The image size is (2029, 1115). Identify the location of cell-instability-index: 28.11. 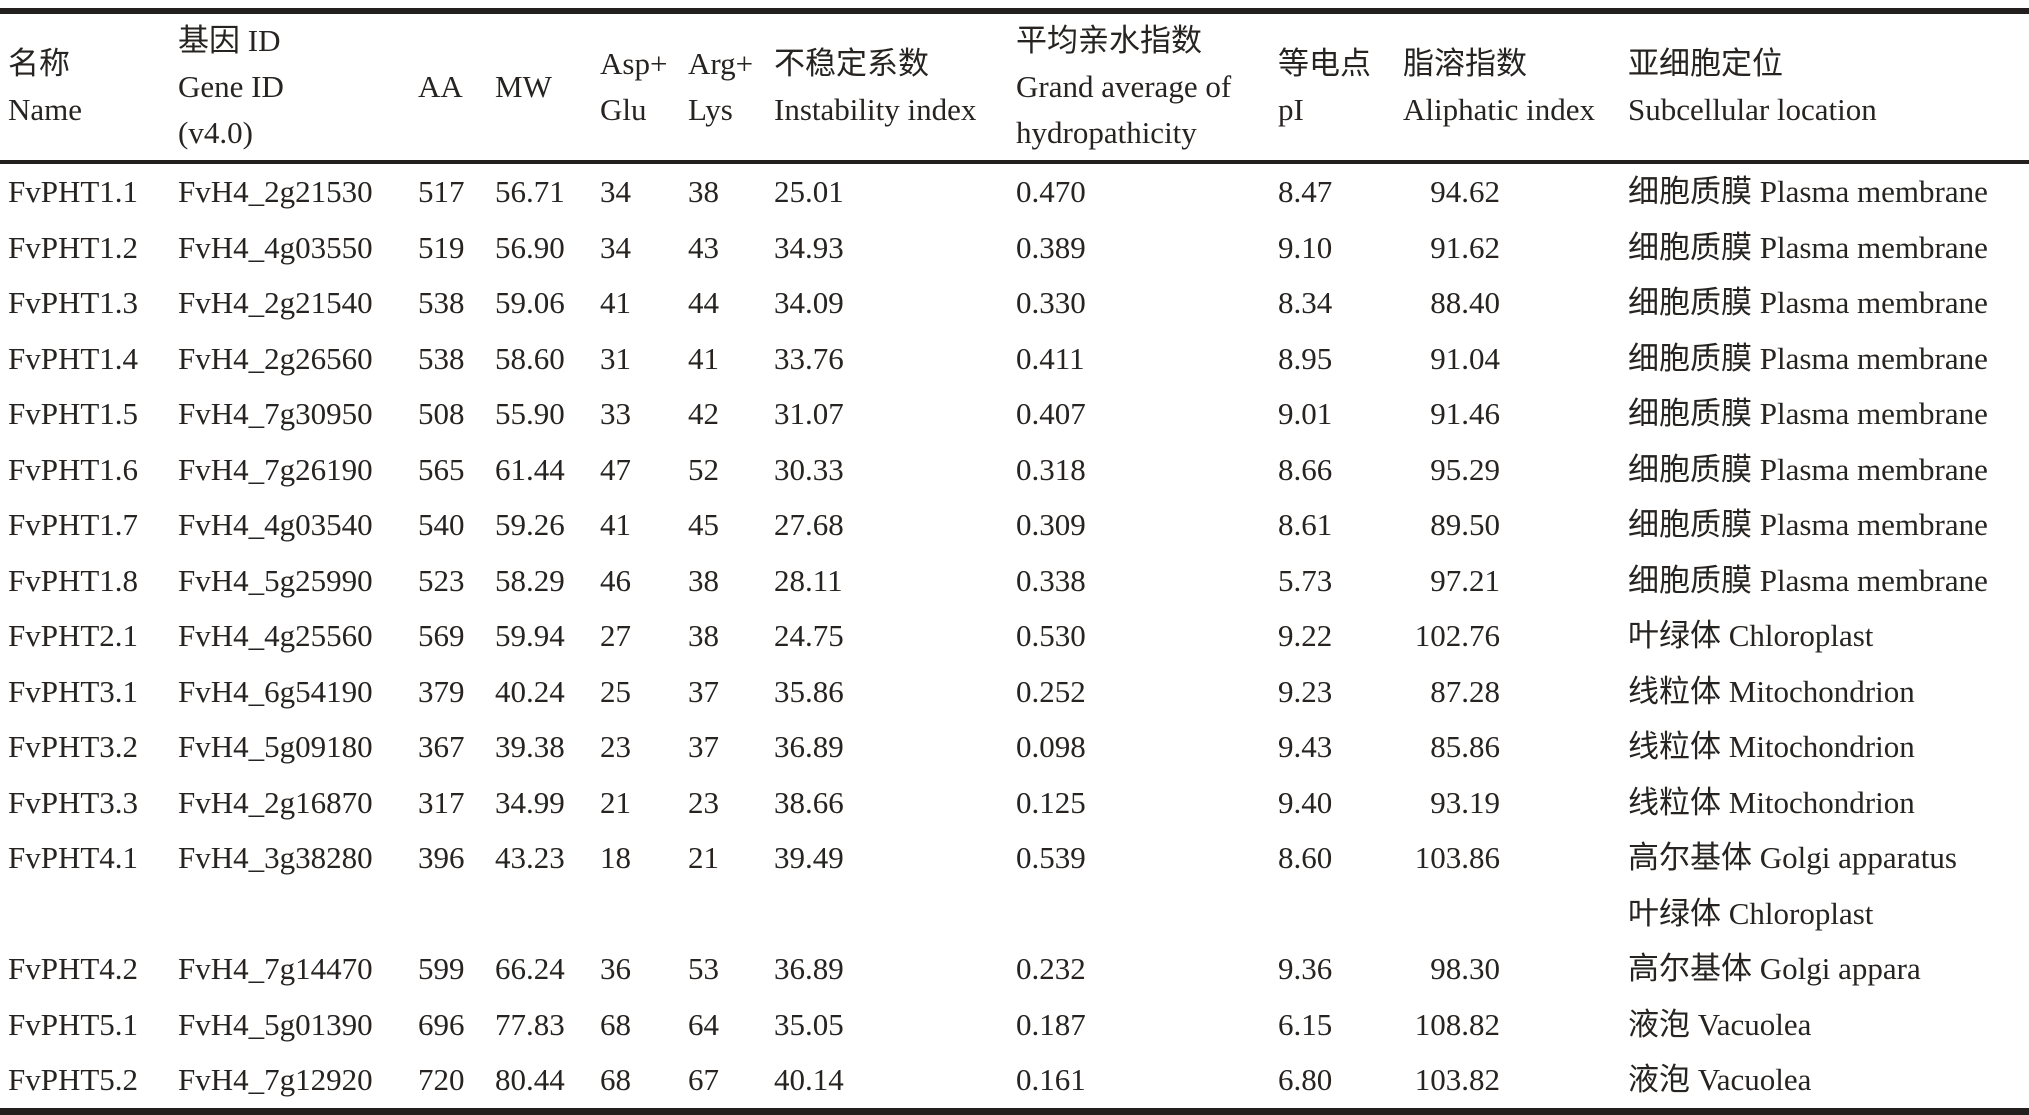
(808, 580).